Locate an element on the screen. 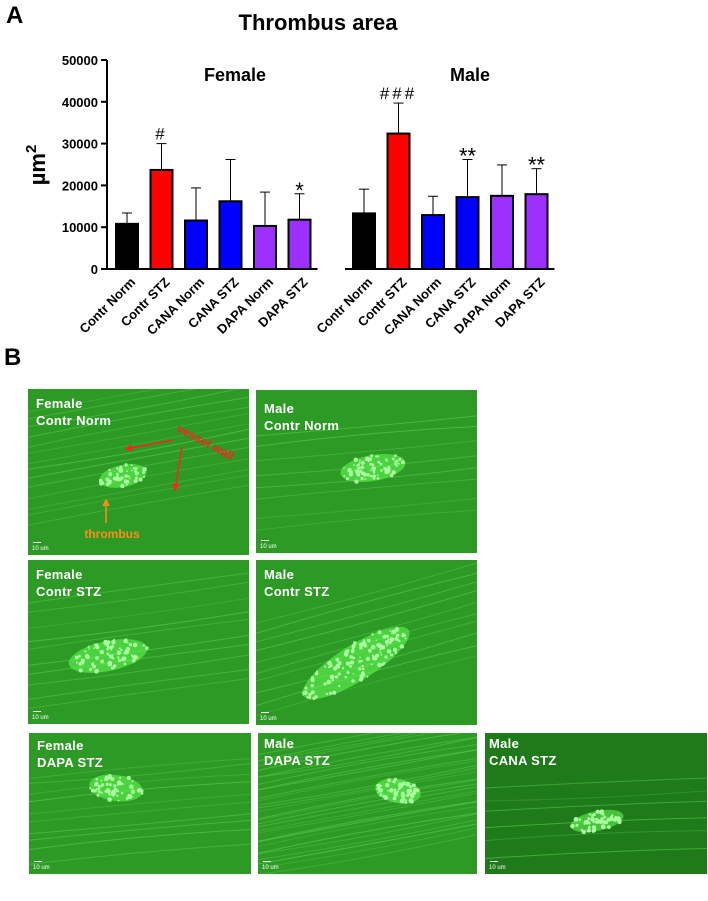  micrograph-sex-label: Female is located at coordinates (60, 745).